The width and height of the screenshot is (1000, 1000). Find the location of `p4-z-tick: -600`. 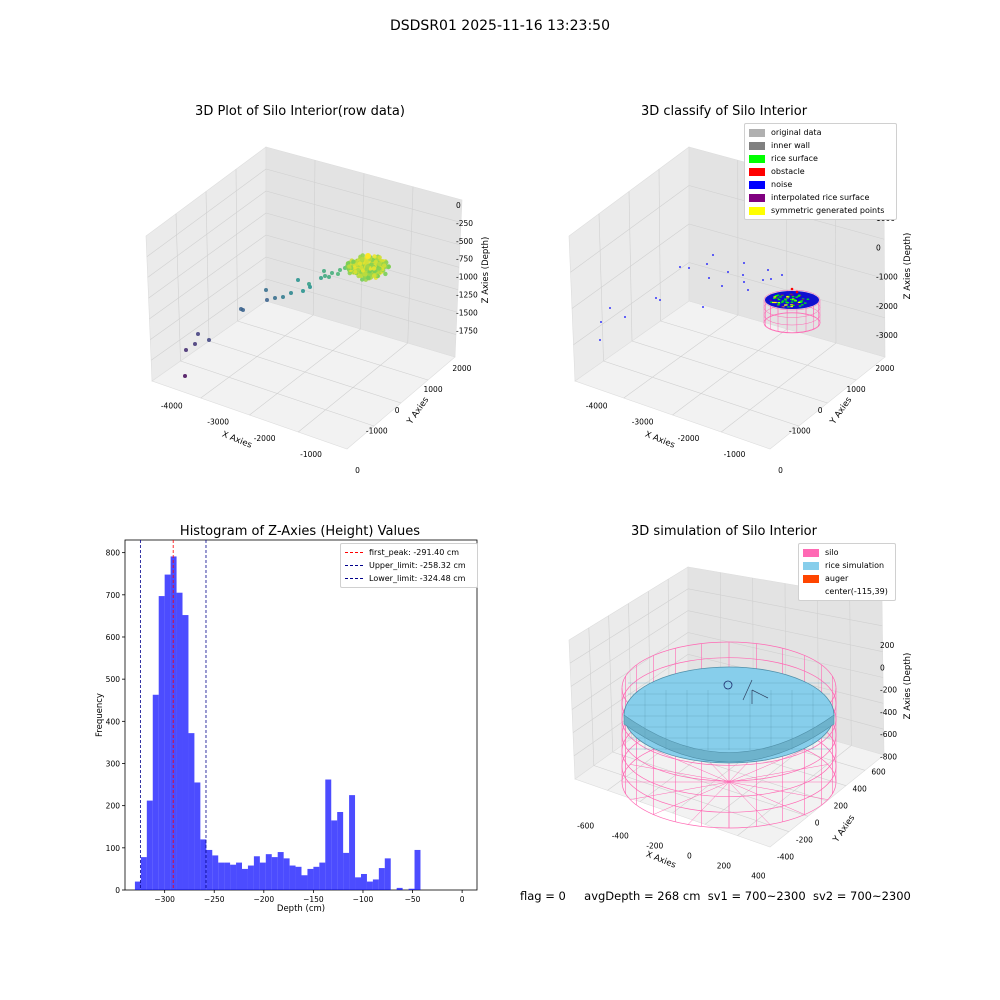

p4-z-tick: -600 is located at coordinates (888, 734).